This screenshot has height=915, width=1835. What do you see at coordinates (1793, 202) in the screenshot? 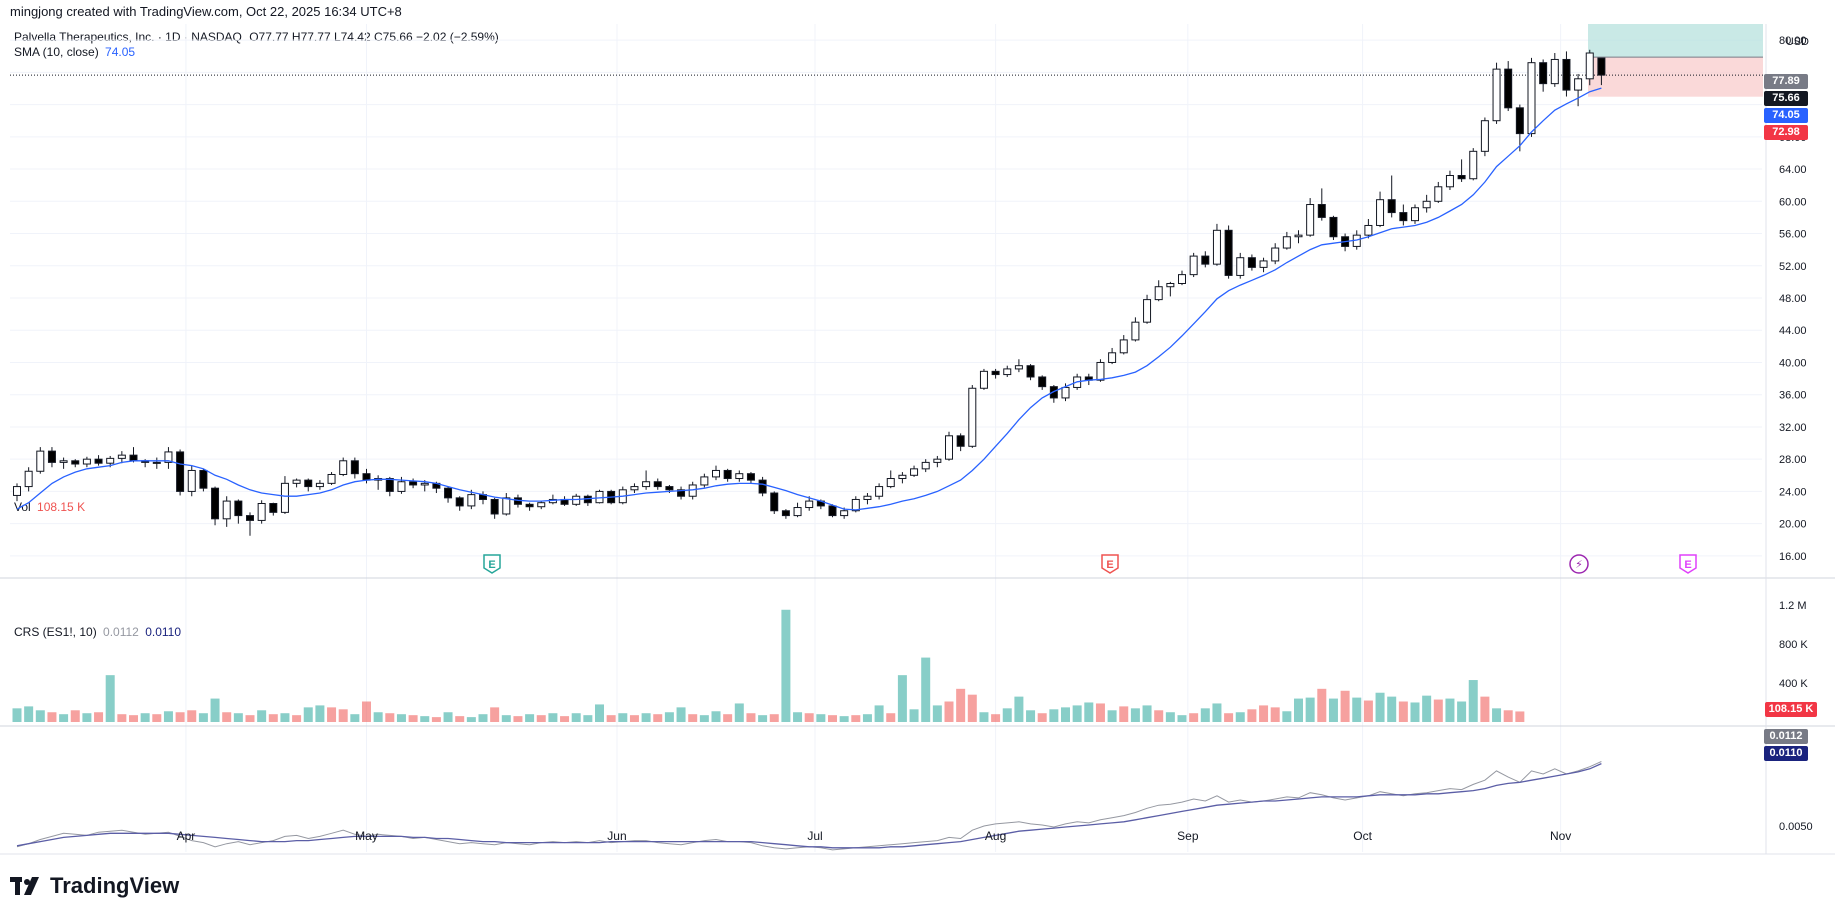
I see `price-tick-label: 60.00` at bounding box center [1793, 202].